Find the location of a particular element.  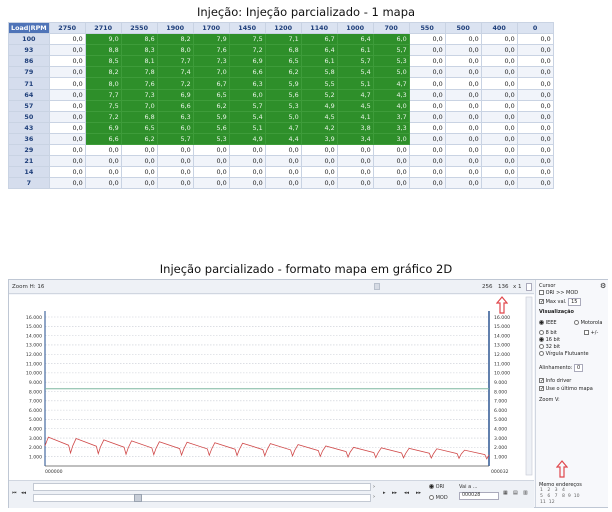

bit8-radio: 8 bit is located at coordinates (548, 333).